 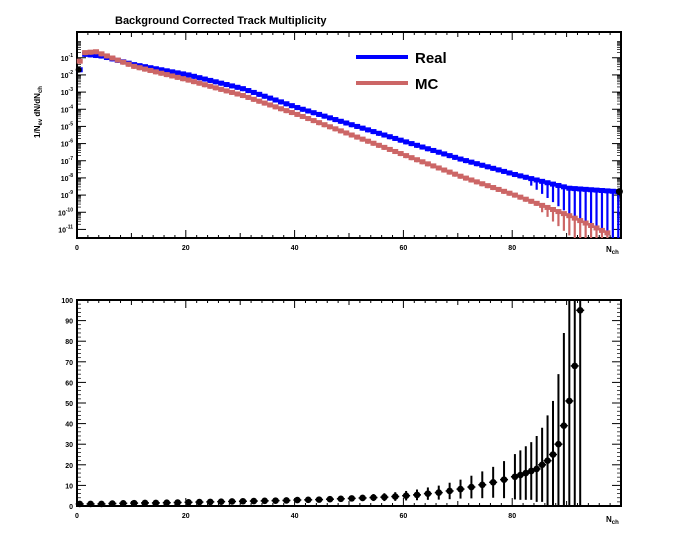 What do you see at coordinates (67, 161) in the screenshot?
I see `top-y-tick-label: 10⁻⁷` at bounding box center [67, 161].